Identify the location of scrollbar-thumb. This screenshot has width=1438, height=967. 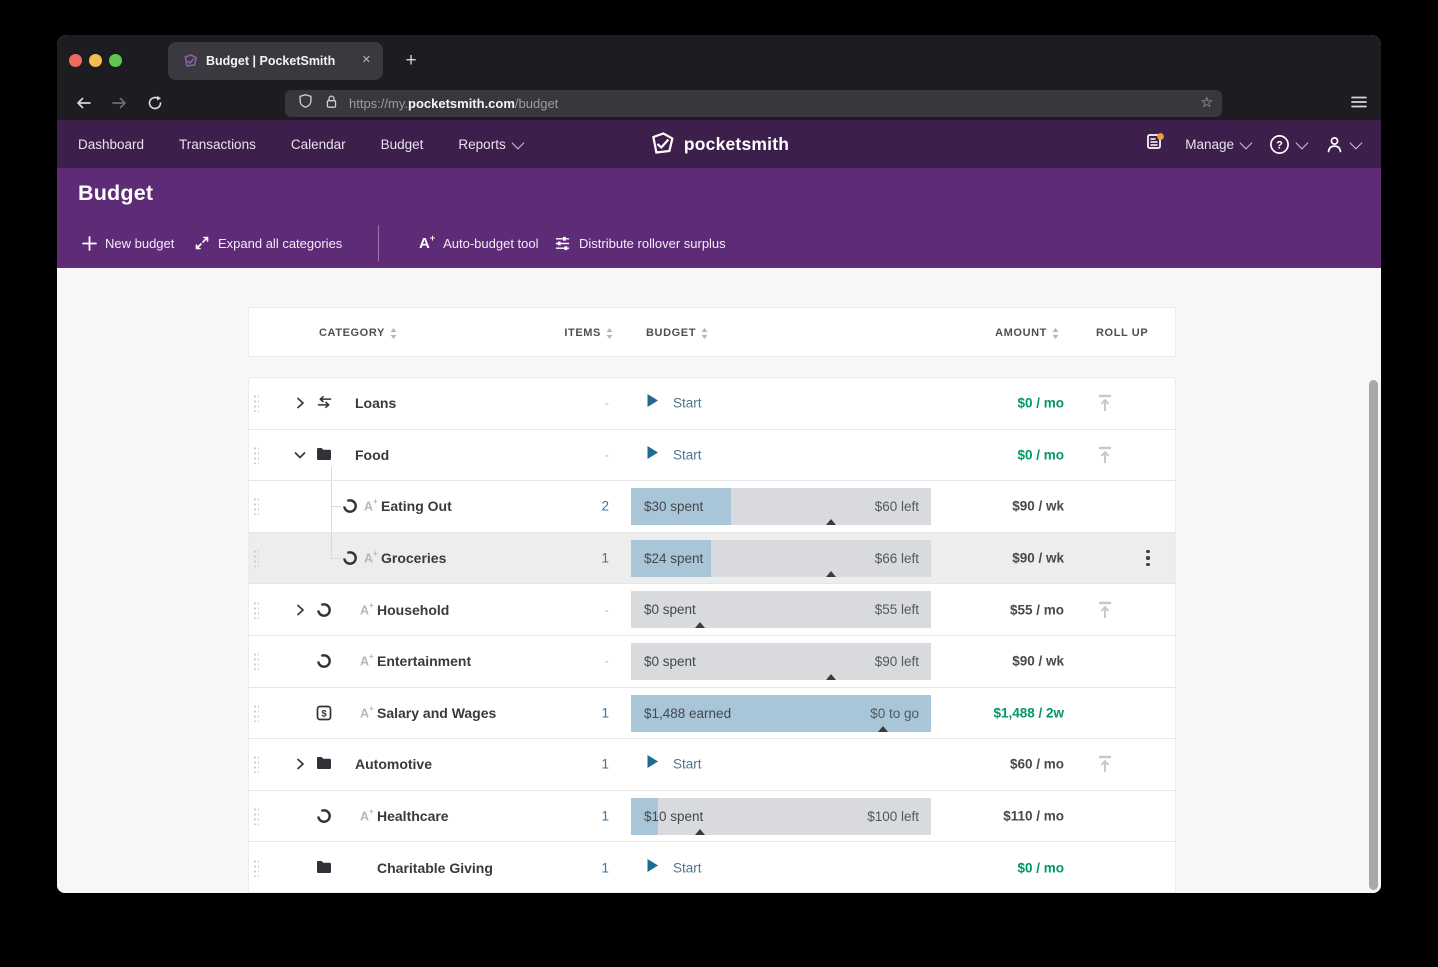
(1373, 635).